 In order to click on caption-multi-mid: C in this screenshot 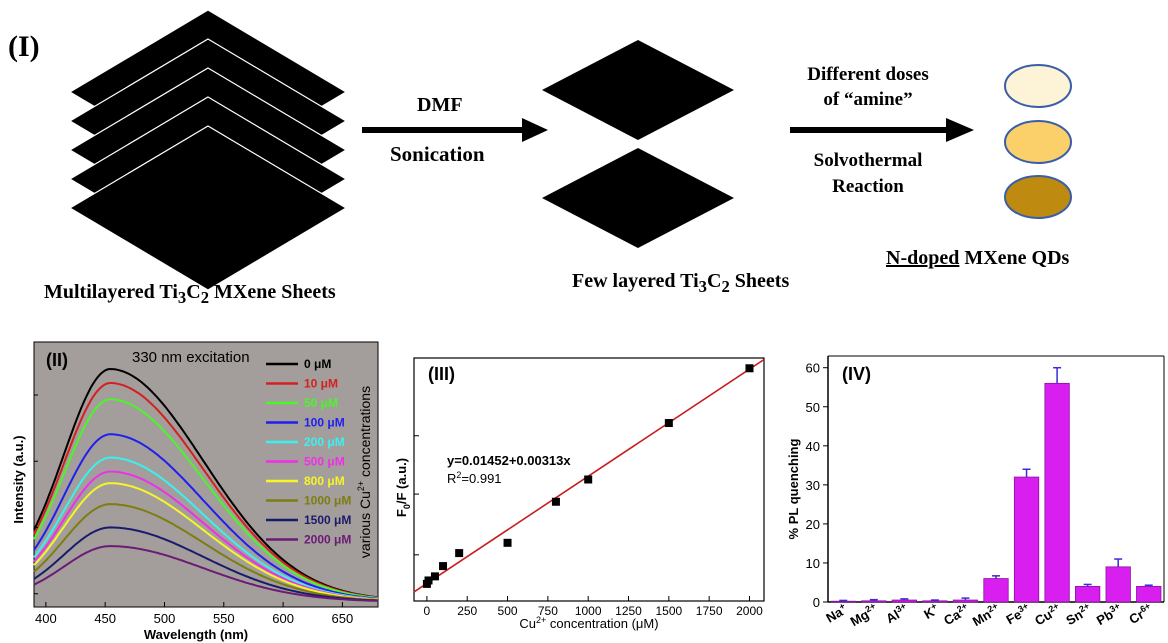, I will do `click(193, 292)`.